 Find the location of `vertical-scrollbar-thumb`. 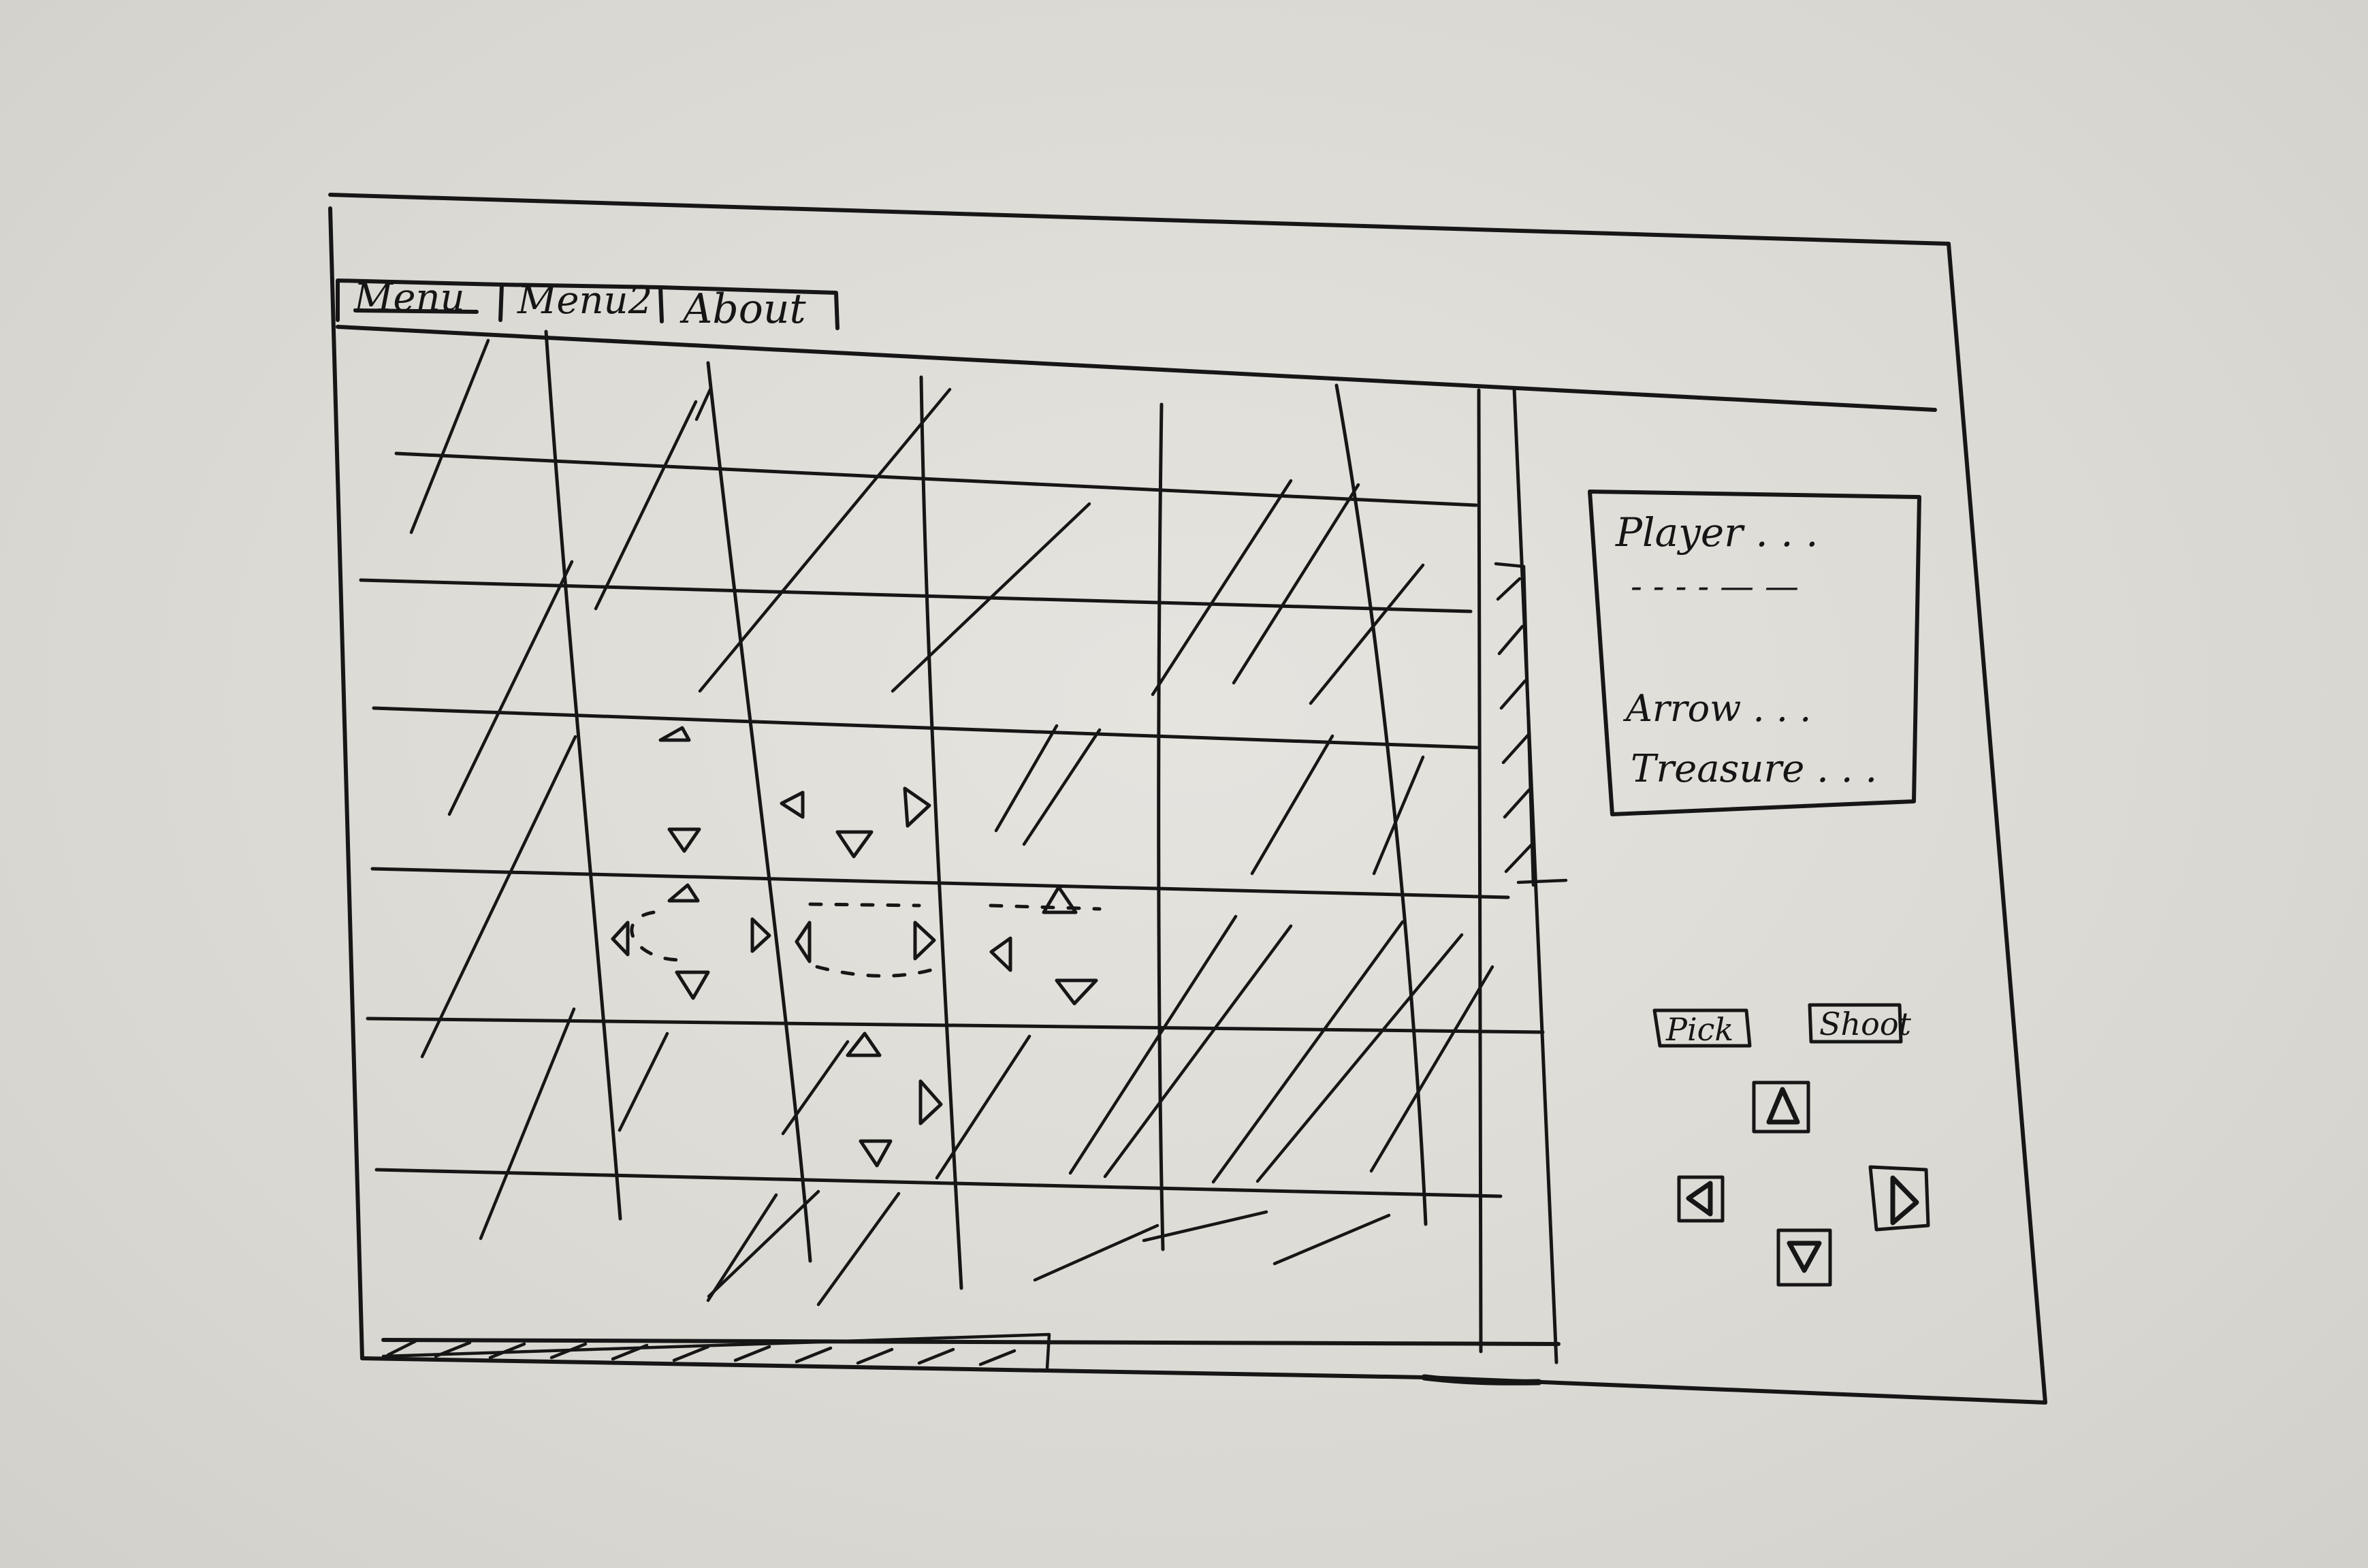

vertical-scrollbar-thumb is located at coordinates (1514, 724).